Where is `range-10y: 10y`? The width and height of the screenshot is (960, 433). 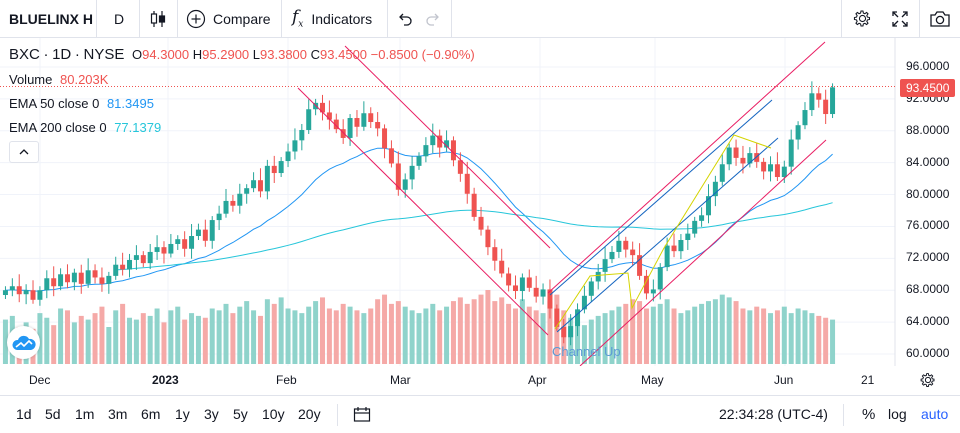
range-10y: 10y is located at coordinates (273, 414).